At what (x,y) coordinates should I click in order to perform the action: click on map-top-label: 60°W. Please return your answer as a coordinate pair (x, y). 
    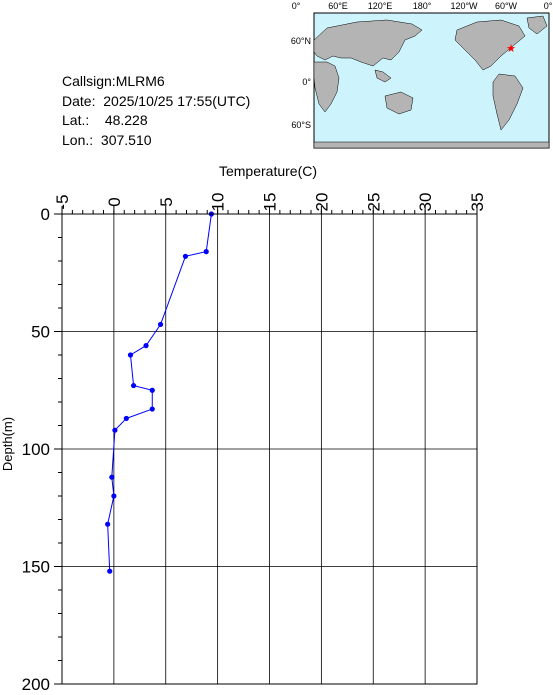
    Looking at the image, I should click on (506, 6).